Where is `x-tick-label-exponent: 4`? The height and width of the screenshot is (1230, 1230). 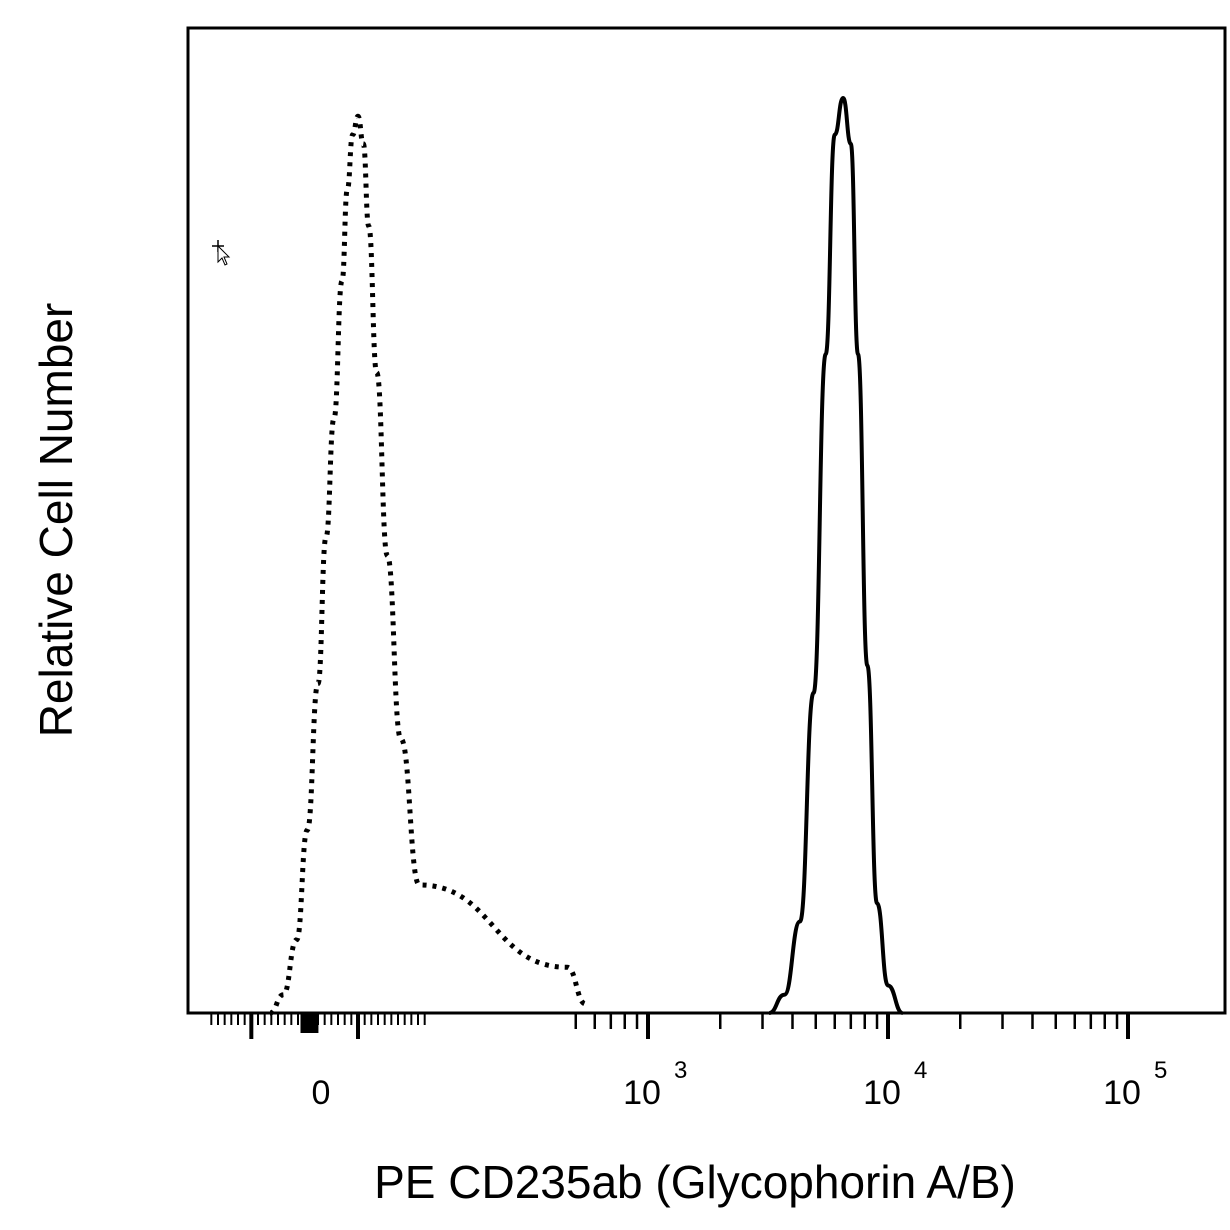
x-tick-label-exponent: 4 is located at coordinates (920, 1070).